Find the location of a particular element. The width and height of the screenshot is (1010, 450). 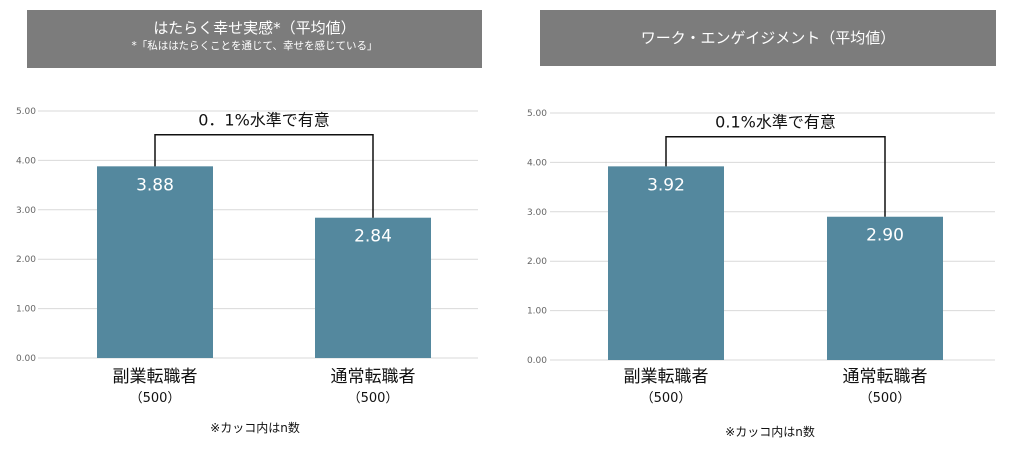

chart-title: ワーク・エンゲイジメント（平均値） is located at coordinates (768, 38).